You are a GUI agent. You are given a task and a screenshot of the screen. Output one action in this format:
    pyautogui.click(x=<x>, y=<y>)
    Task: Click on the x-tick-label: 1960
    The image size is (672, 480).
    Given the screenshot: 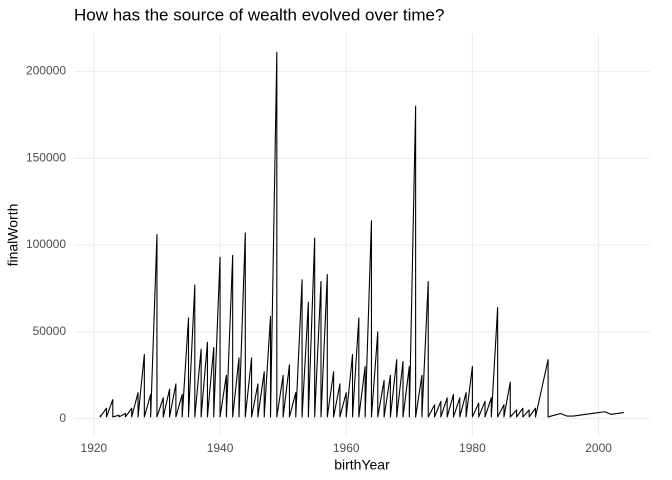 What is the action you would take?
    pyautogui.click(x=346, y=448)
    